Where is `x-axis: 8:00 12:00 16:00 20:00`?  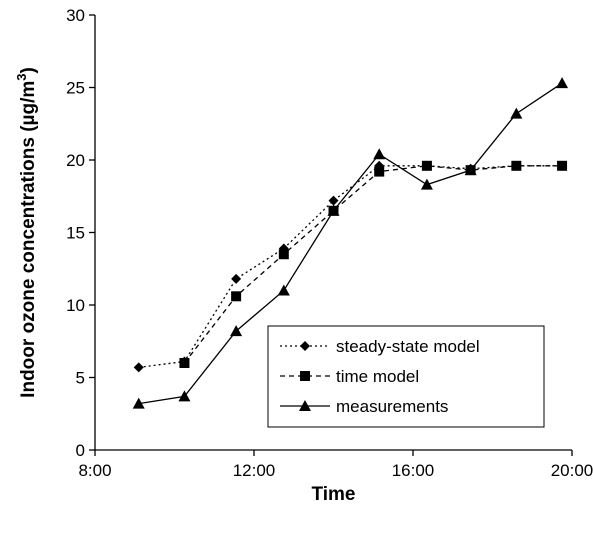 x-axis: 8:00 12:00 16:00 20:00 is located at coordinates (335, 465).